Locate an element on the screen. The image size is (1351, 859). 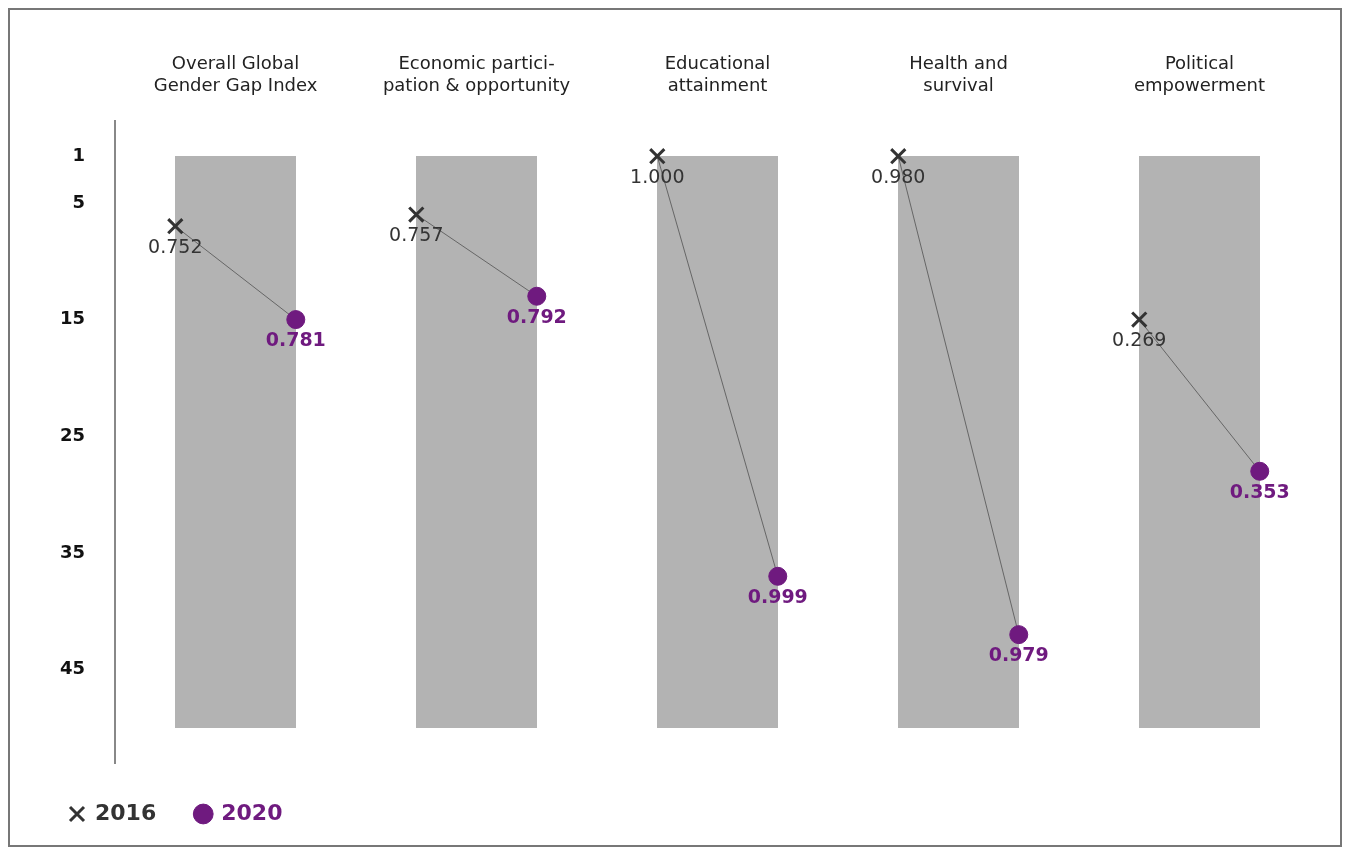
annotation: 0.752 is located at coordinates (175, 245).